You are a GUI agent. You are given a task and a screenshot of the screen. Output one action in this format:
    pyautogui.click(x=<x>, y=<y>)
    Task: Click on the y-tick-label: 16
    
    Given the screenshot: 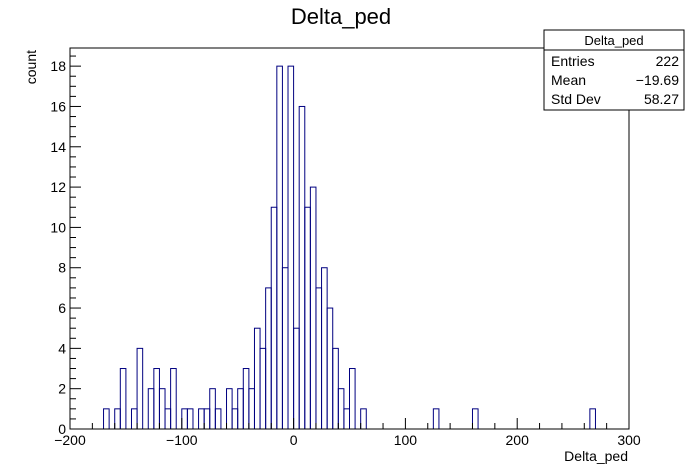 What is the action you would take?
    pyautogui.click(x=58, y=106)
    